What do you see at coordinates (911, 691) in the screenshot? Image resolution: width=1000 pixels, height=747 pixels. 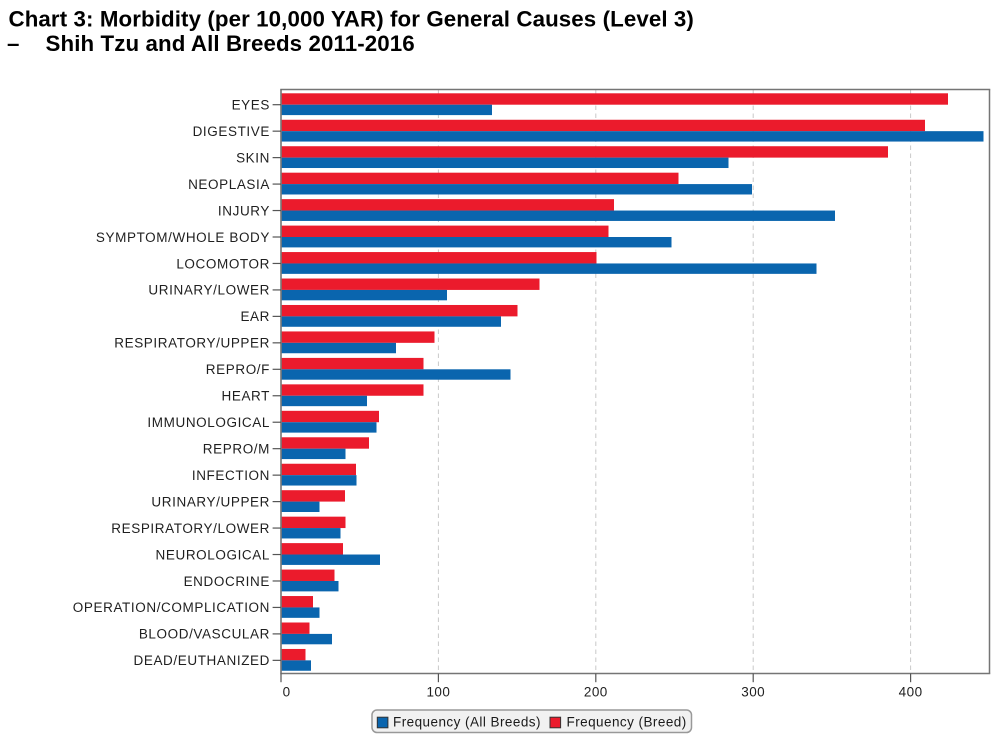 I see `svg-text: 400` at bounding box center [911, 691].